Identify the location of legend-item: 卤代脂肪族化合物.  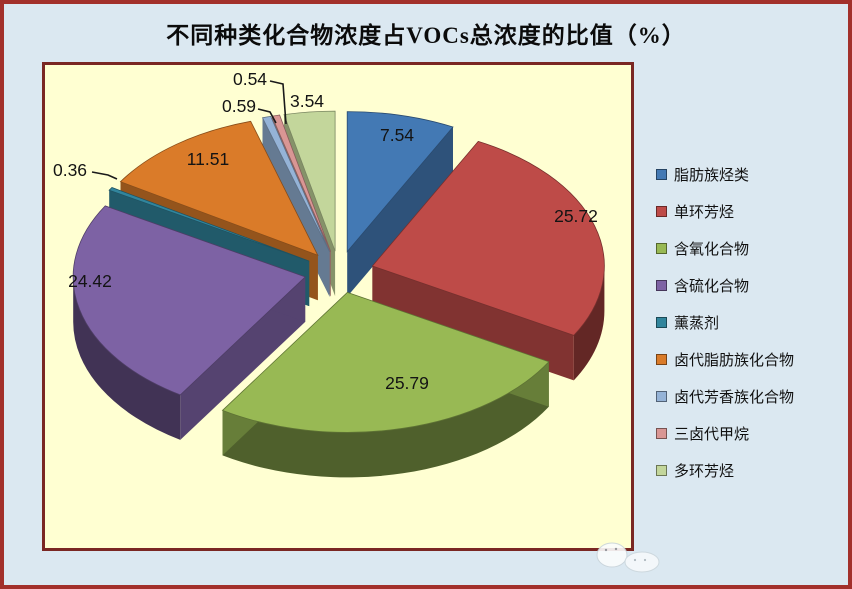
(752, 359).